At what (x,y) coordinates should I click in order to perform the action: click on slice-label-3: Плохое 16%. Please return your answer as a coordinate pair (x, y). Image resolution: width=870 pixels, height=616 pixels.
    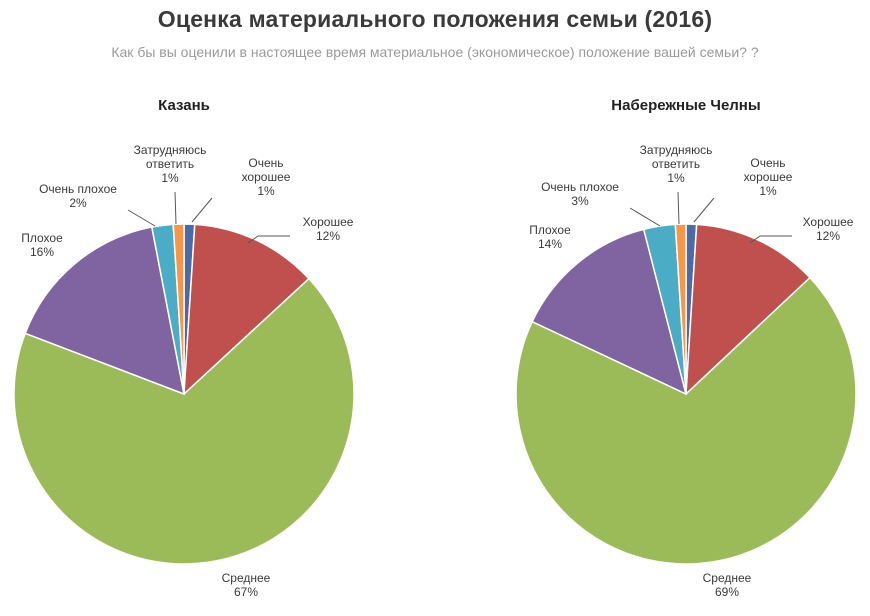
    Looking at the image, I should click on (42, 245).